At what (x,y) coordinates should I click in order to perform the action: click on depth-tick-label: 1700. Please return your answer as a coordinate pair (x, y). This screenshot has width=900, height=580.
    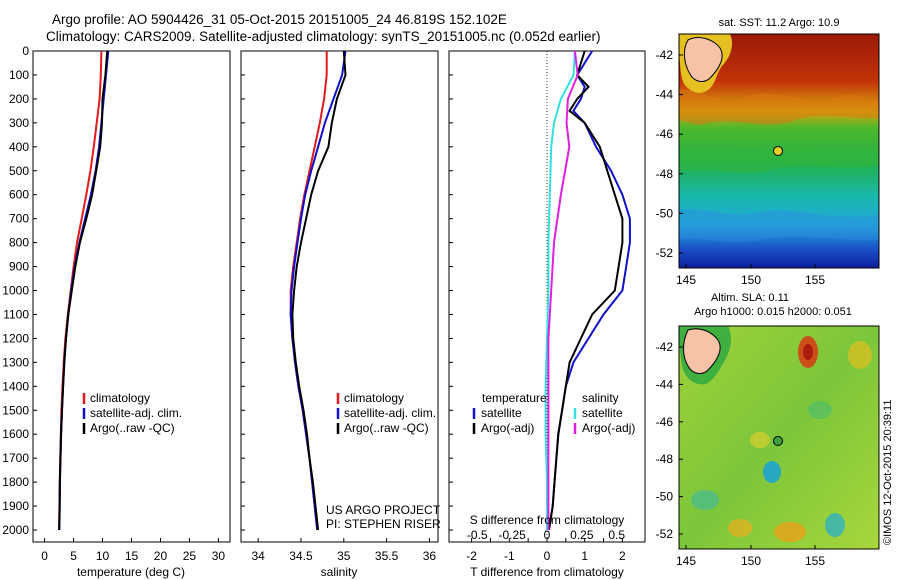
    Looking at the image, I should click on (15, 458).